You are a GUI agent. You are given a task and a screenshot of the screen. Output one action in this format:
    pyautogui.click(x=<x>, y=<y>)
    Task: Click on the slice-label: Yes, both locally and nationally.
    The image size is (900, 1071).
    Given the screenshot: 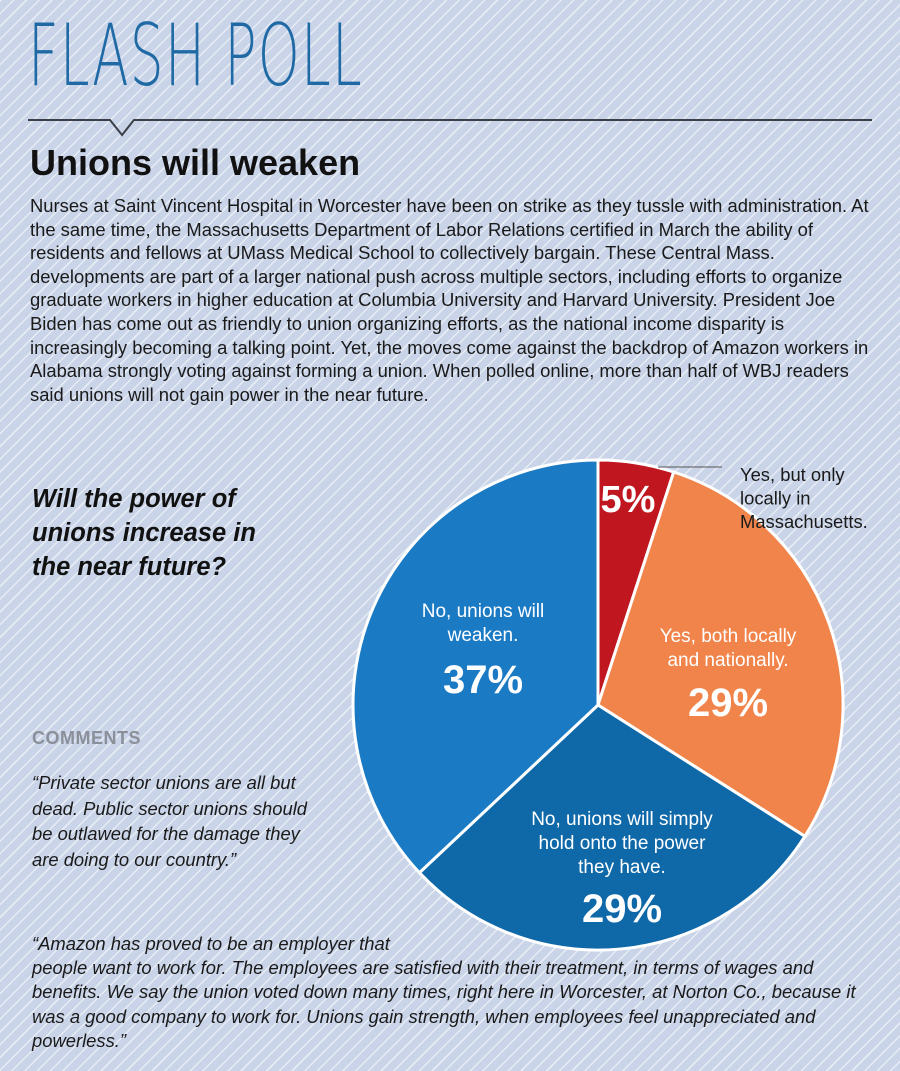 What is the action you would take?
    pyautogui.click(x=728, y=648)
    